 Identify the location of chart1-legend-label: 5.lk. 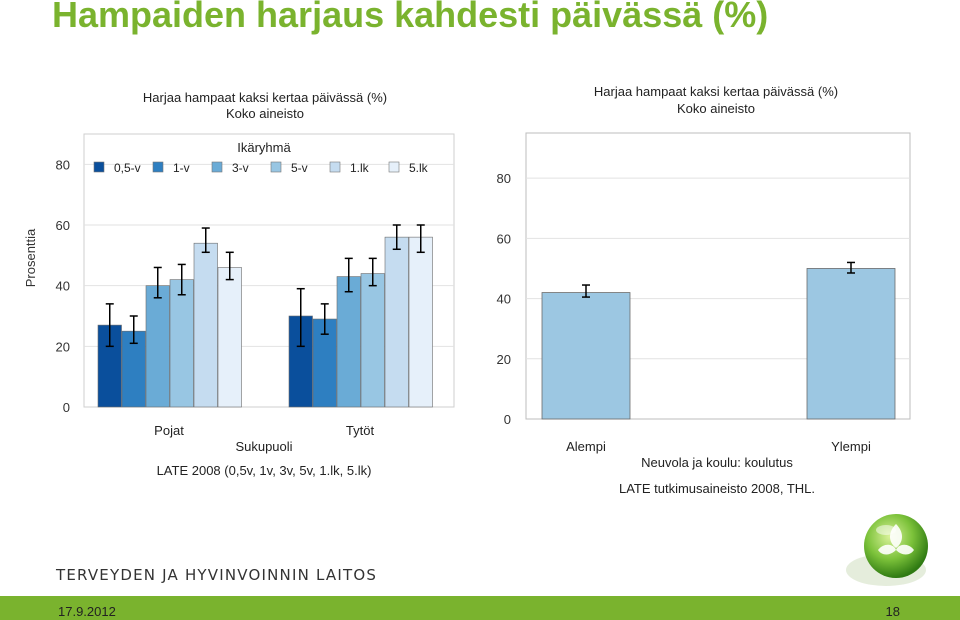
(419, 168).